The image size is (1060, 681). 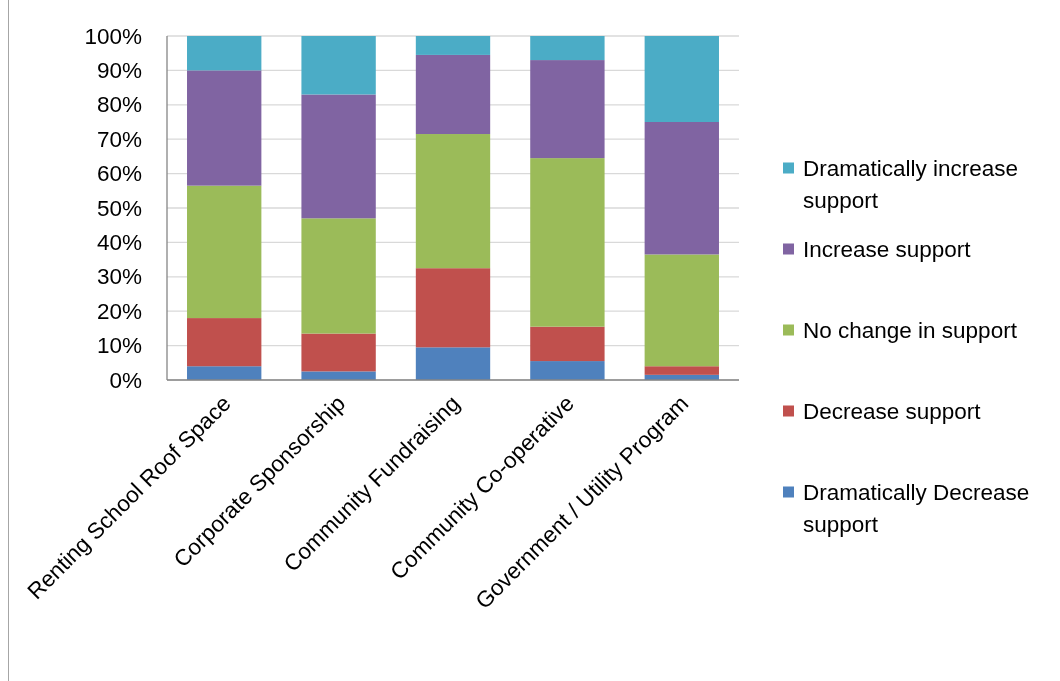 I want to click on y-tick-label: 80%, so click(x=119, y=105).